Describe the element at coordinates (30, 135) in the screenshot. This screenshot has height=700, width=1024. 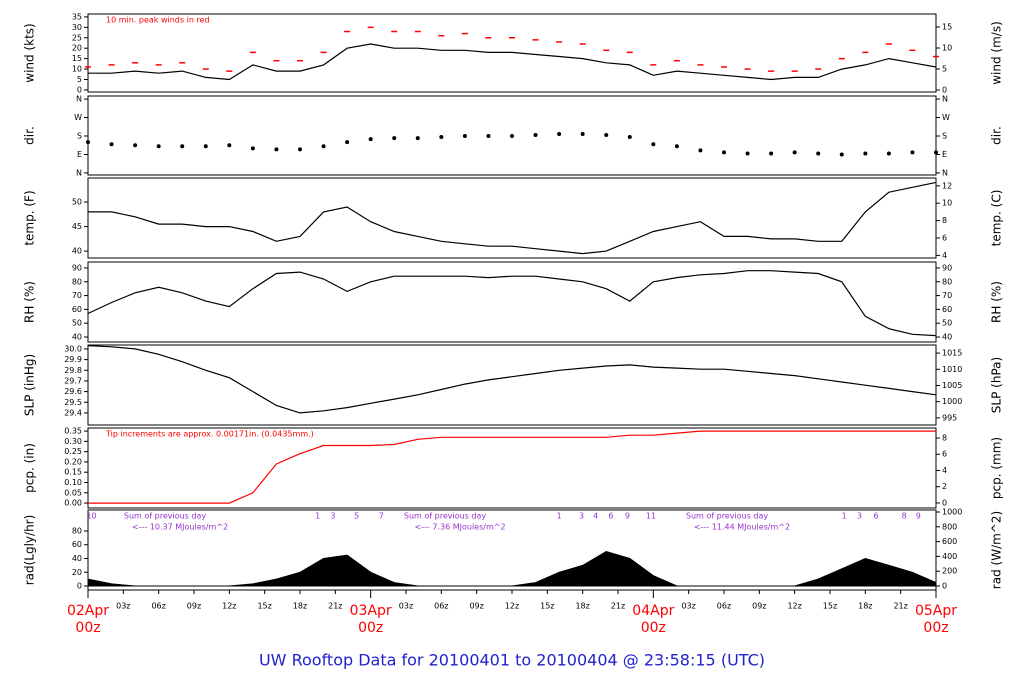
I see `y-axis-label: dir.` at that location.